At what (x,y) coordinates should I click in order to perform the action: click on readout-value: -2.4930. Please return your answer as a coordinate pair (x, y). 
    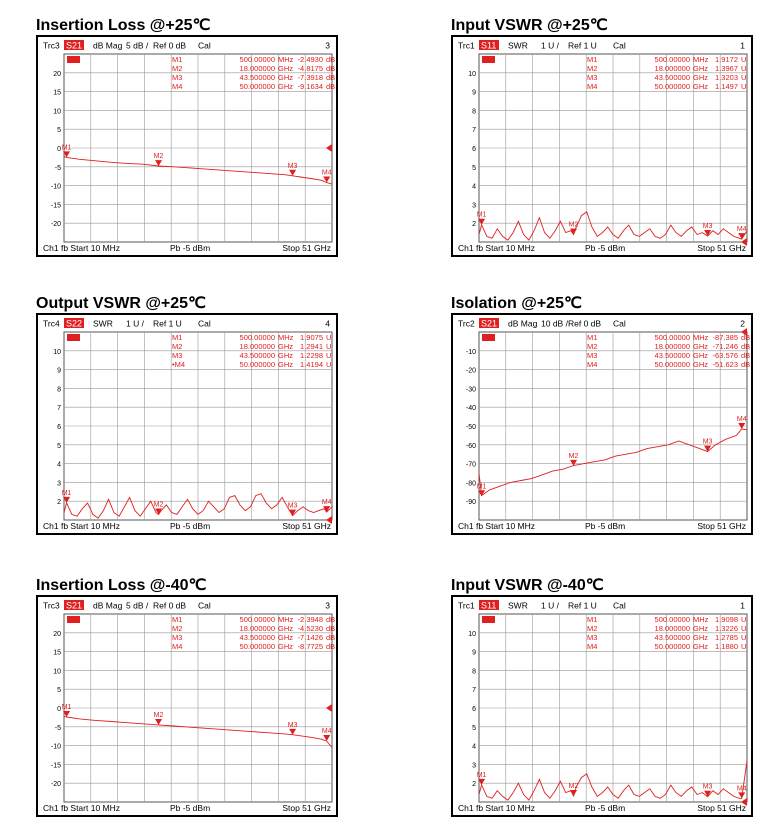
    Looking at the image, I should click on (310, 59).